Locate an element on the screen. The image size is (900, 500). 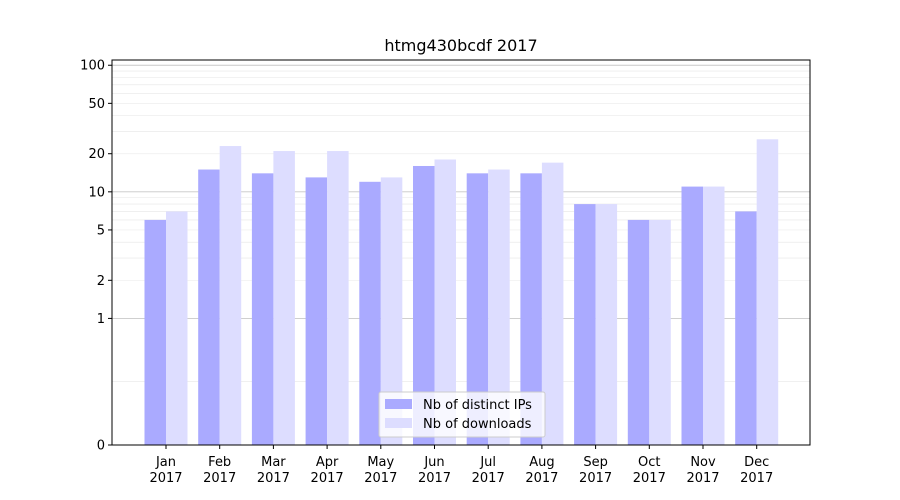
x-tick-label: Jul 2017 is located at coordinates (488, 470).